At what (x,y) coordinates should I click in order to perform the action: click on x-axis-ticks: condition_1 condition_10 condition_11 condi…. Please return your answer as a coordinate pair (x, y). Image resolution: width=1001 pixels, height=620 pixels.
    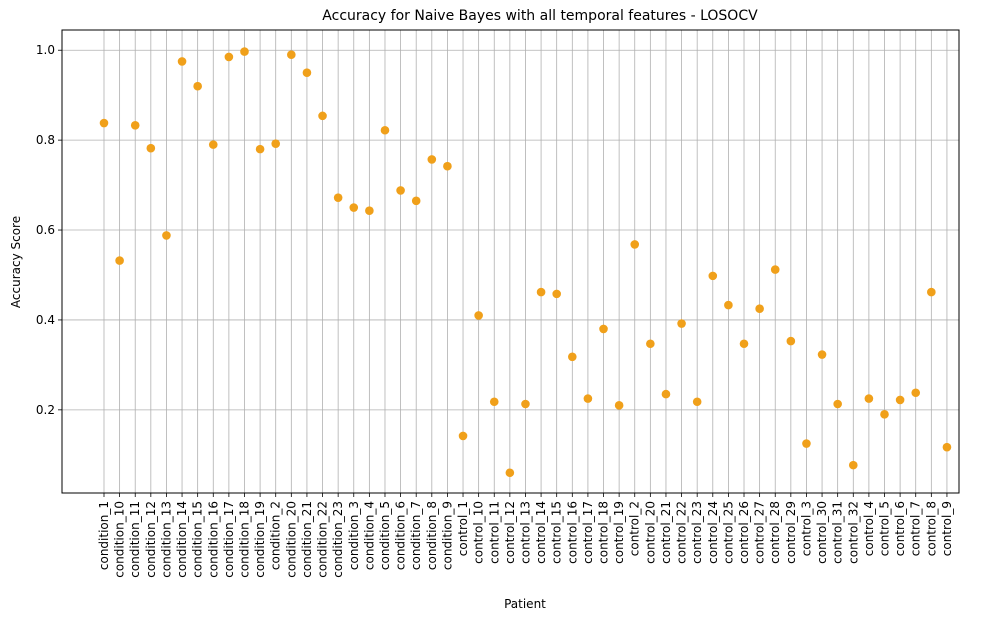
    Looking at the image, I should click on (525, 535).